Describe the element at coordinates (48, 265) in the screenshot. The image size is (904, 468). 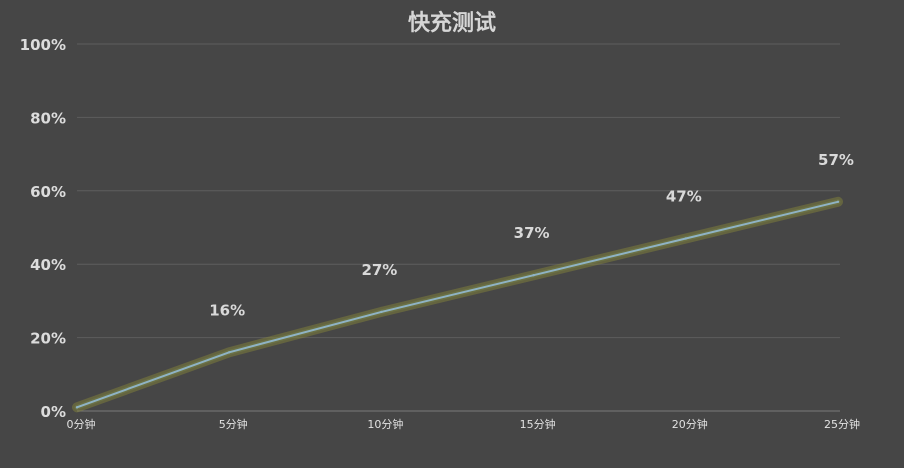
I see `y-tick-label: 40%` at that location.